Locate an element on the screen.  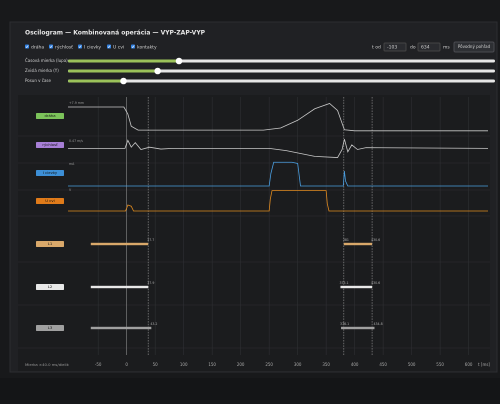
x-axis-label: t [ms] is located at coordinates (484, 364).